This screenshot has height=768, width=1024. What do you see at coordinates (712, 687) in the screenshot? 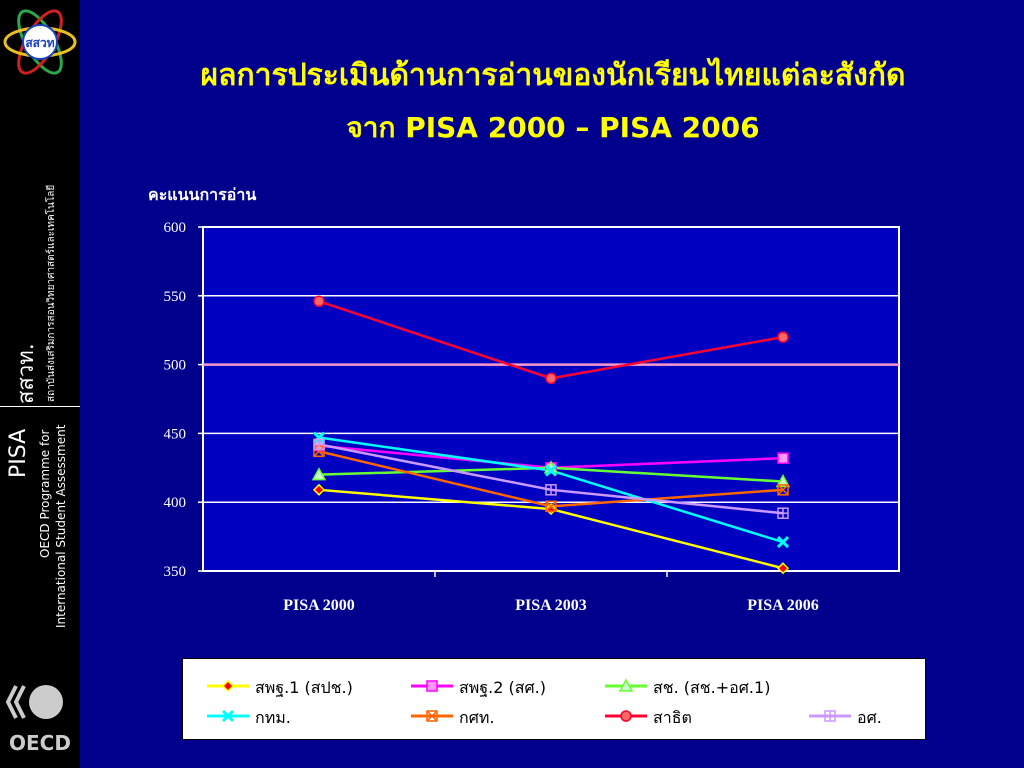
I see `legend-label: สช. (สช.+อศ.1)` at bounding box center [712, 687].